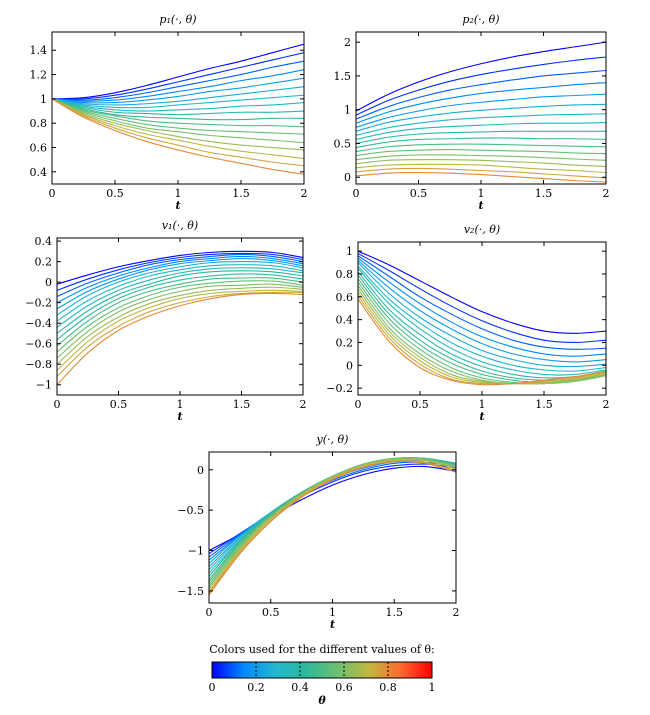  I want to click on y-tick-label: −0.8, so click(38, 364).